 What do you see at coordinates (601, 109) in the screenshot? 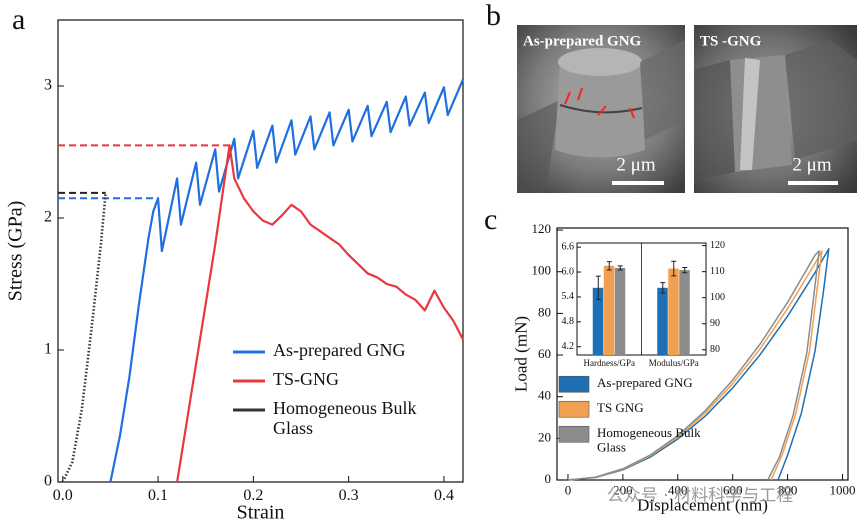
I see `sem-image: As-prepared GNG 2 μm` at bounding box center [601, 109].